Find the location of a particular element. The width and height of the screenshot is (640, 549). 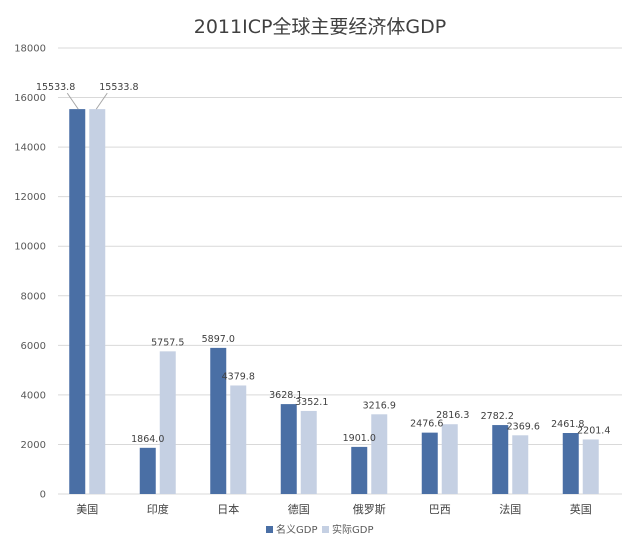

data-label: 2816.3 is located at coordinates (452, 415).